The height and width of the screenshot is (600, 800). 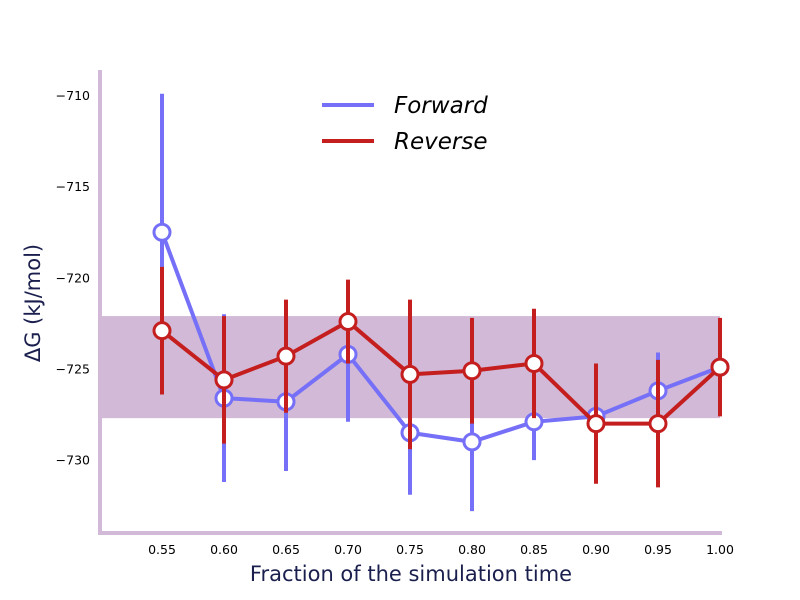 What do you see at coordinates (348, 549) in the screenshot?
I see `x-tick-label: 0.70` at bounding box center [348, 549].